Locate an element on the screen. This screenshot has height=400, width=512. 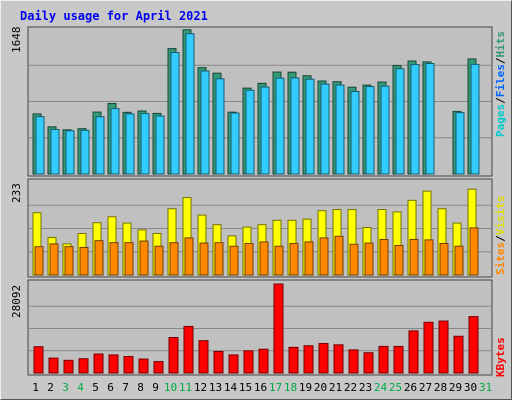
legend-kbytes: KBytes is located at coordinates (500, 357).